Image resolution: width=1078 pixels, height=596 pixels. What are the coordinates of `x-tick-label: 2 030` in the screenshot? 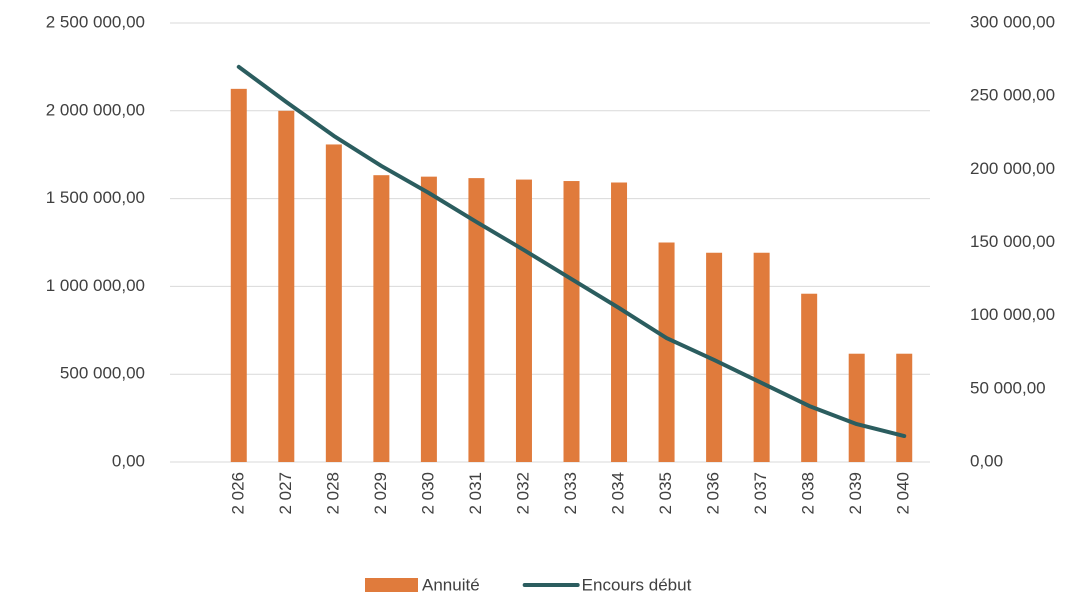 It's located at (427, 493).